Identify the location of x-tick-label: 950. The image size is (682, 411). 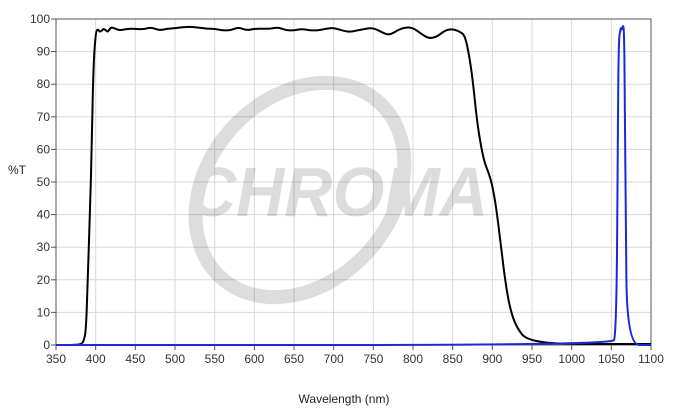
(532, 359).